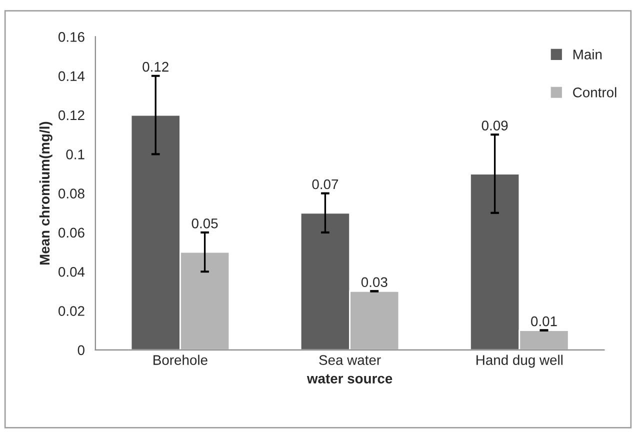 This screenshot has width=636, height=432. I want to click on data-label: 0.05, so click(205, 223).